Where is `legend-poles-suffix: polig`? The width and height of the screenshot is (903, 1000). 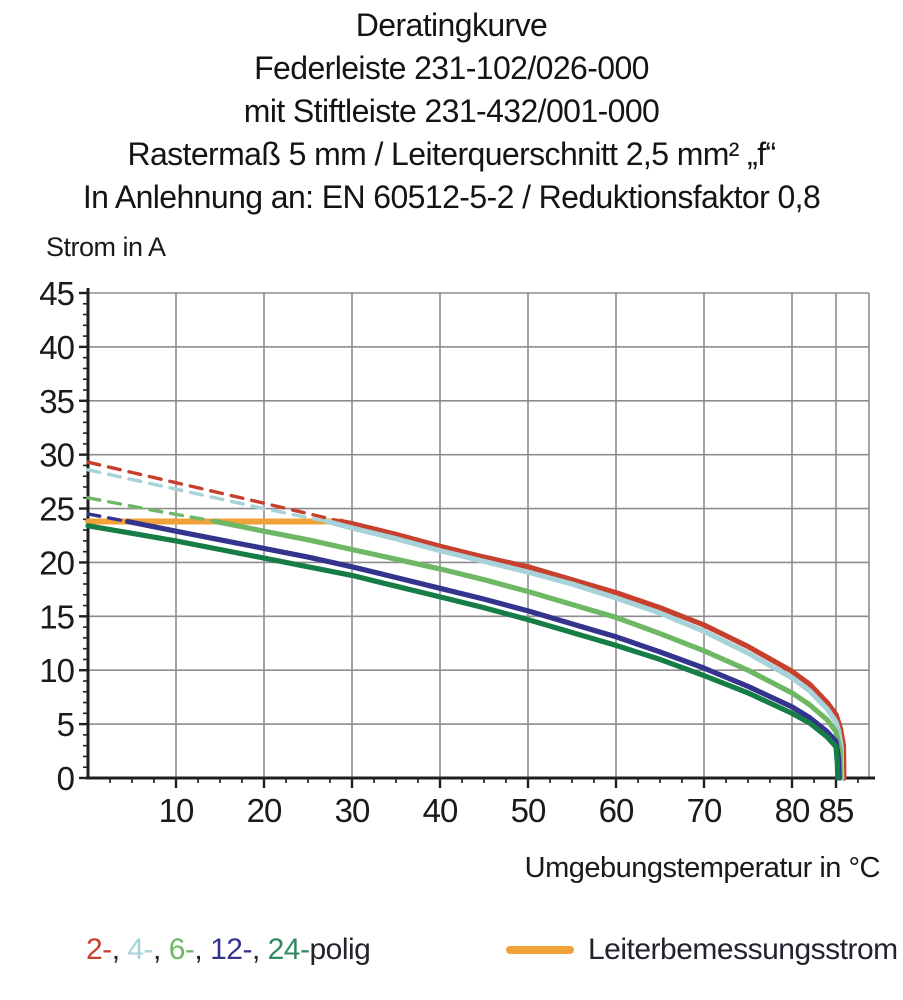 legend-poles-suffix: polig is located at coordinates (340, 949).